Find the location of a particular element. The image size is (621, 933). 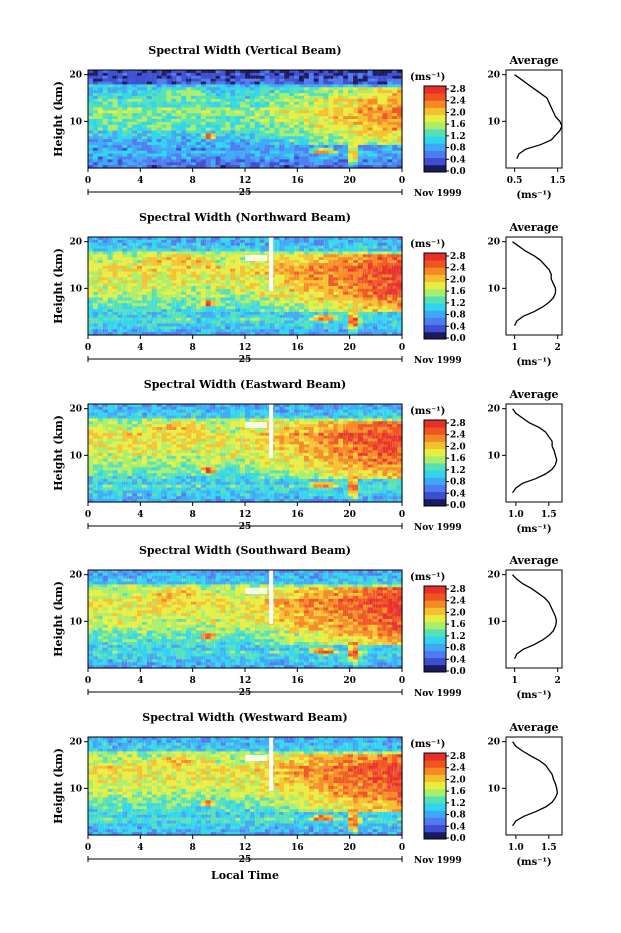

panel-title: Spectral Width (Vertical Beam) is located at coordinates (244, 50).